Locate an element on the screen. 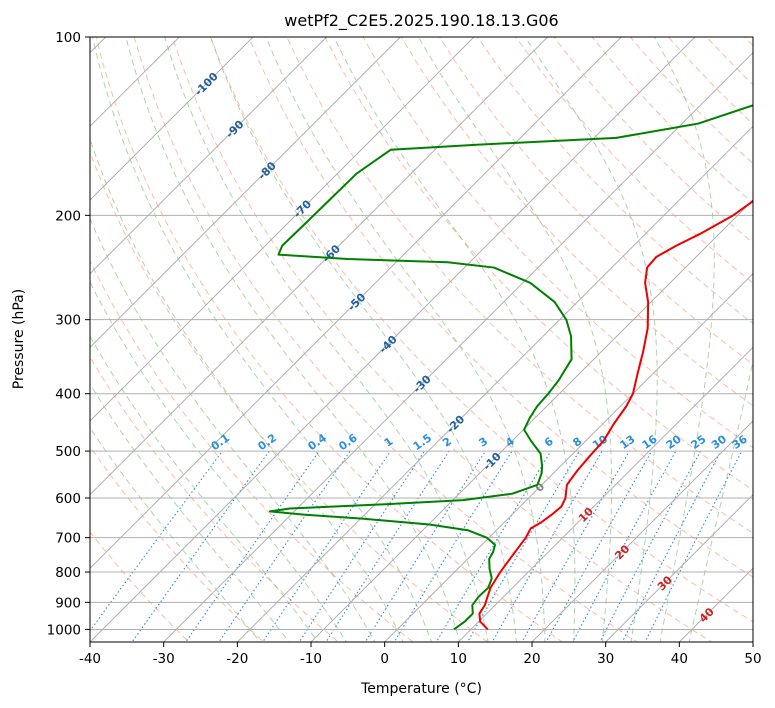 The height and width of the screenshot is (708, 775). y-tick-label: 300 is located at coordinates (68, 321).